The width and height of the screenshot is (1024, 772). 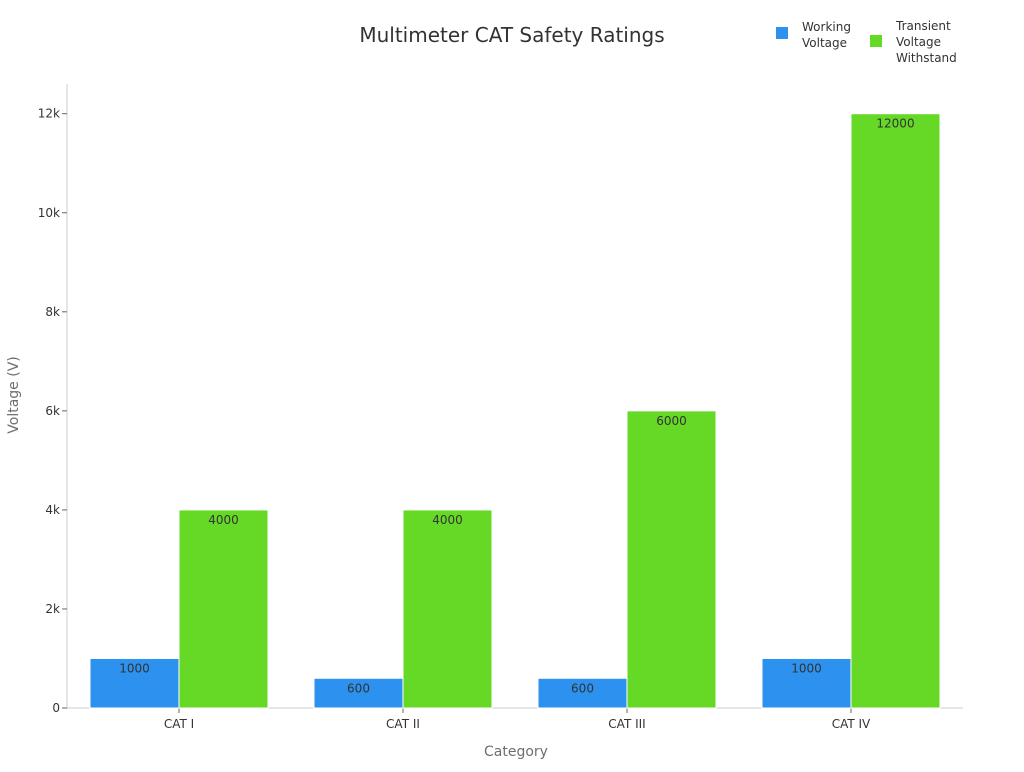 I want to click on y-tick-label: 6k, so click(x=52, y=411).